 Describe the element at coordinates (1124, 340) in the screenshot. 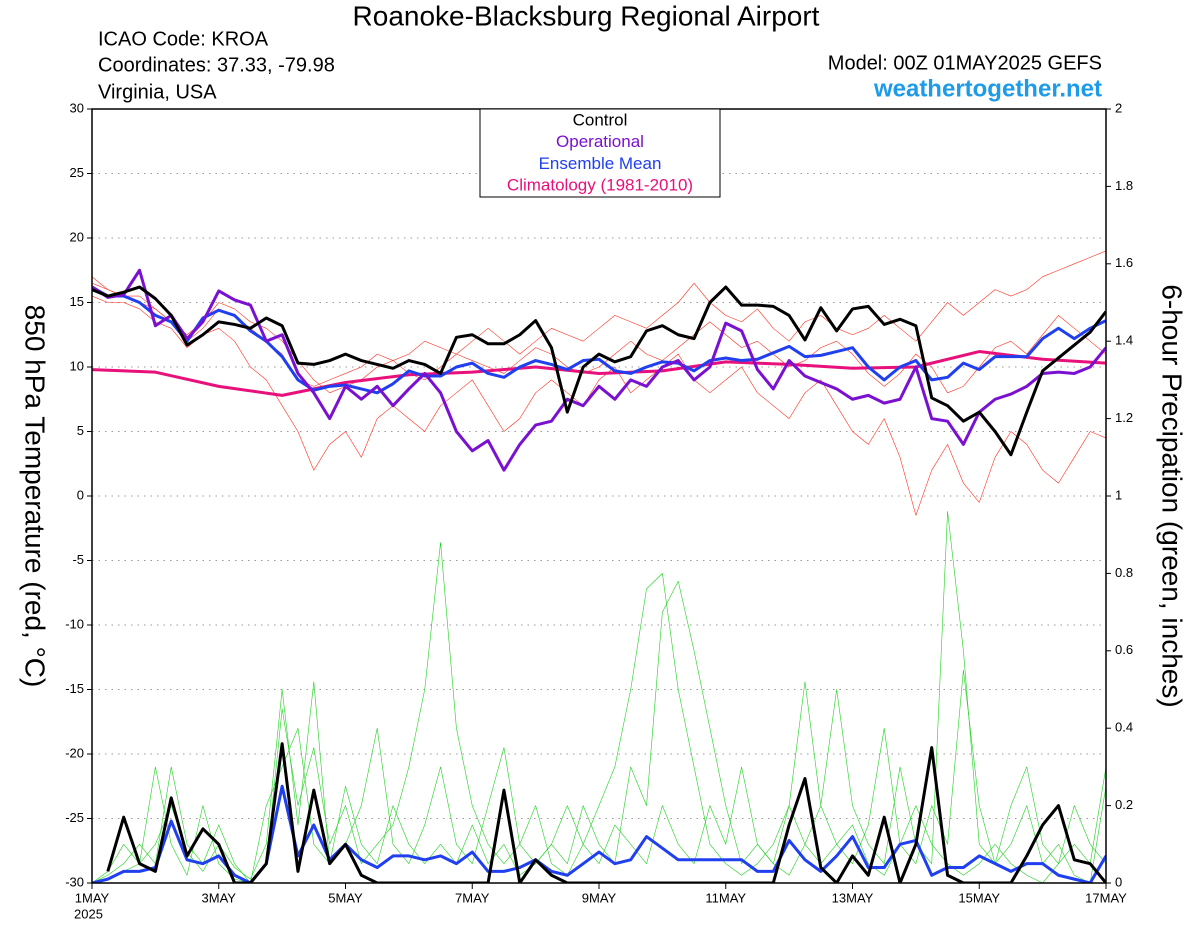

I see `y2-tick-label: 1.4` at that location.